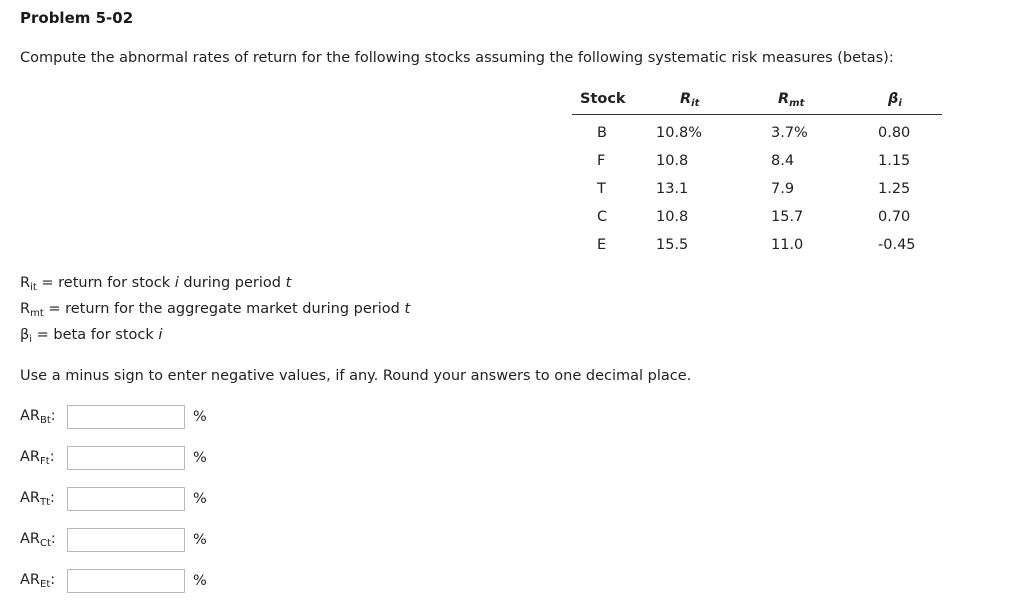 Image resolution: width=1015 pixels, height=613 pixels. I want to click on cell-stock: T, so click(601, 189).